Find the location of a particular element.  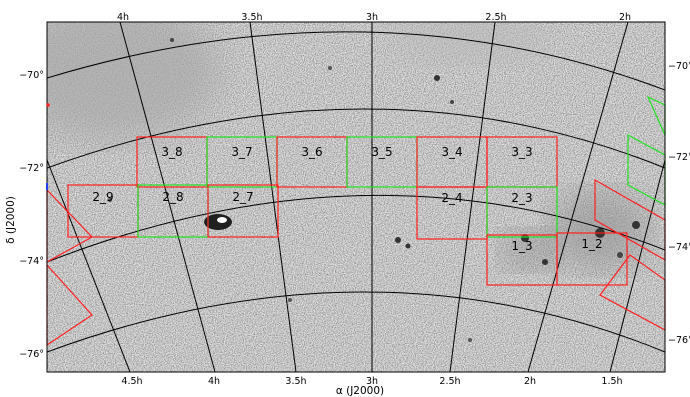

field-label-3_5: 3_5 is located at coordinates (381, 152).